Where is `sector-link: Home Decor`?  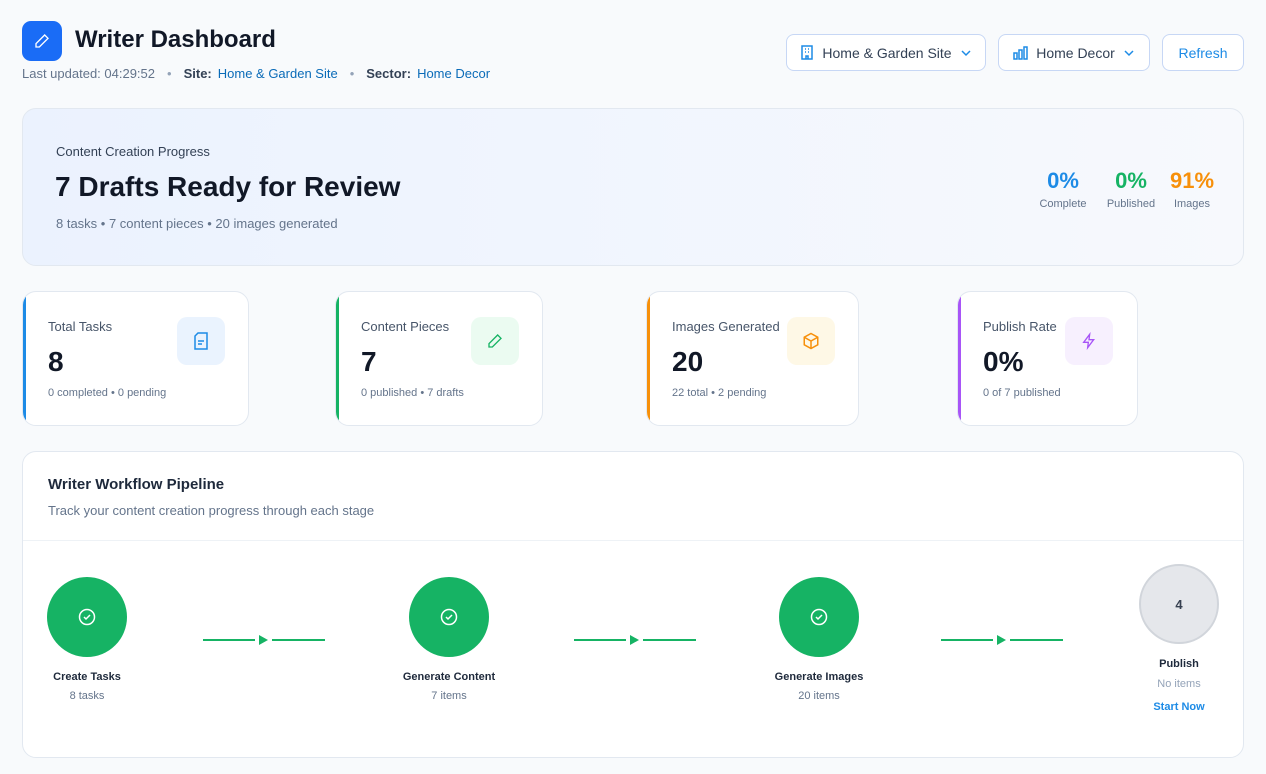
sector-link: Home Decor is located at coordinates (454, 73).